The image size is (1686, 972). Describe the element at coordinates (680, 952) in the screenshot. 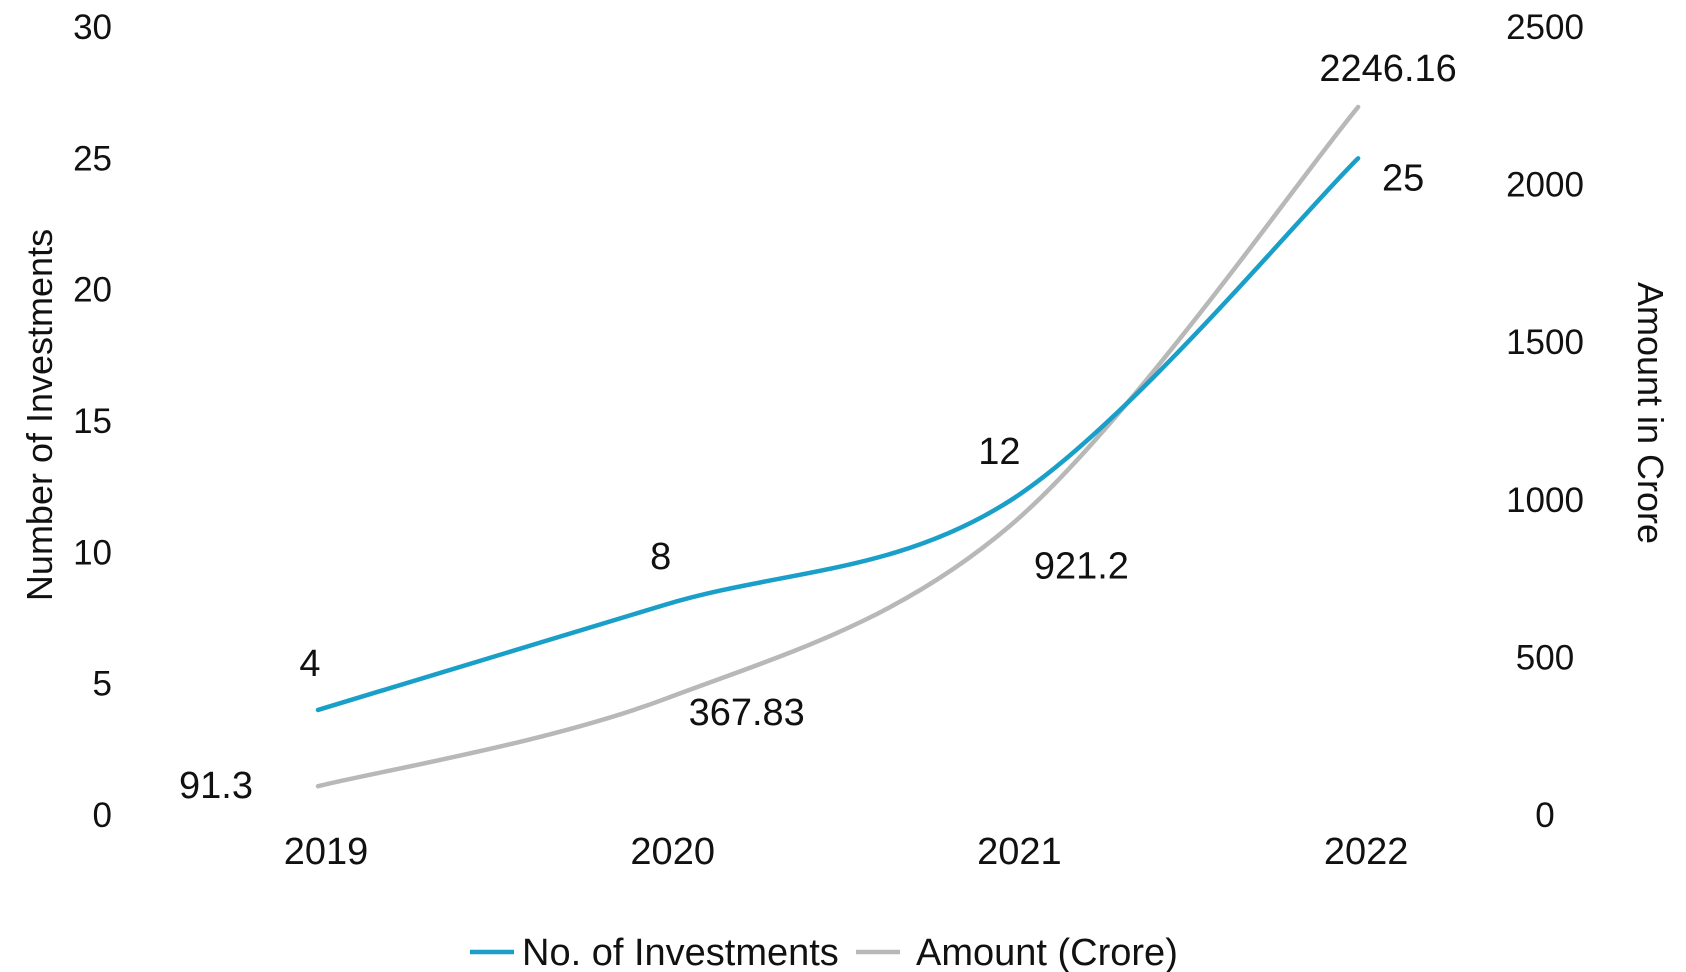

I see `legend-investments-label: No. of Investments` at that location.